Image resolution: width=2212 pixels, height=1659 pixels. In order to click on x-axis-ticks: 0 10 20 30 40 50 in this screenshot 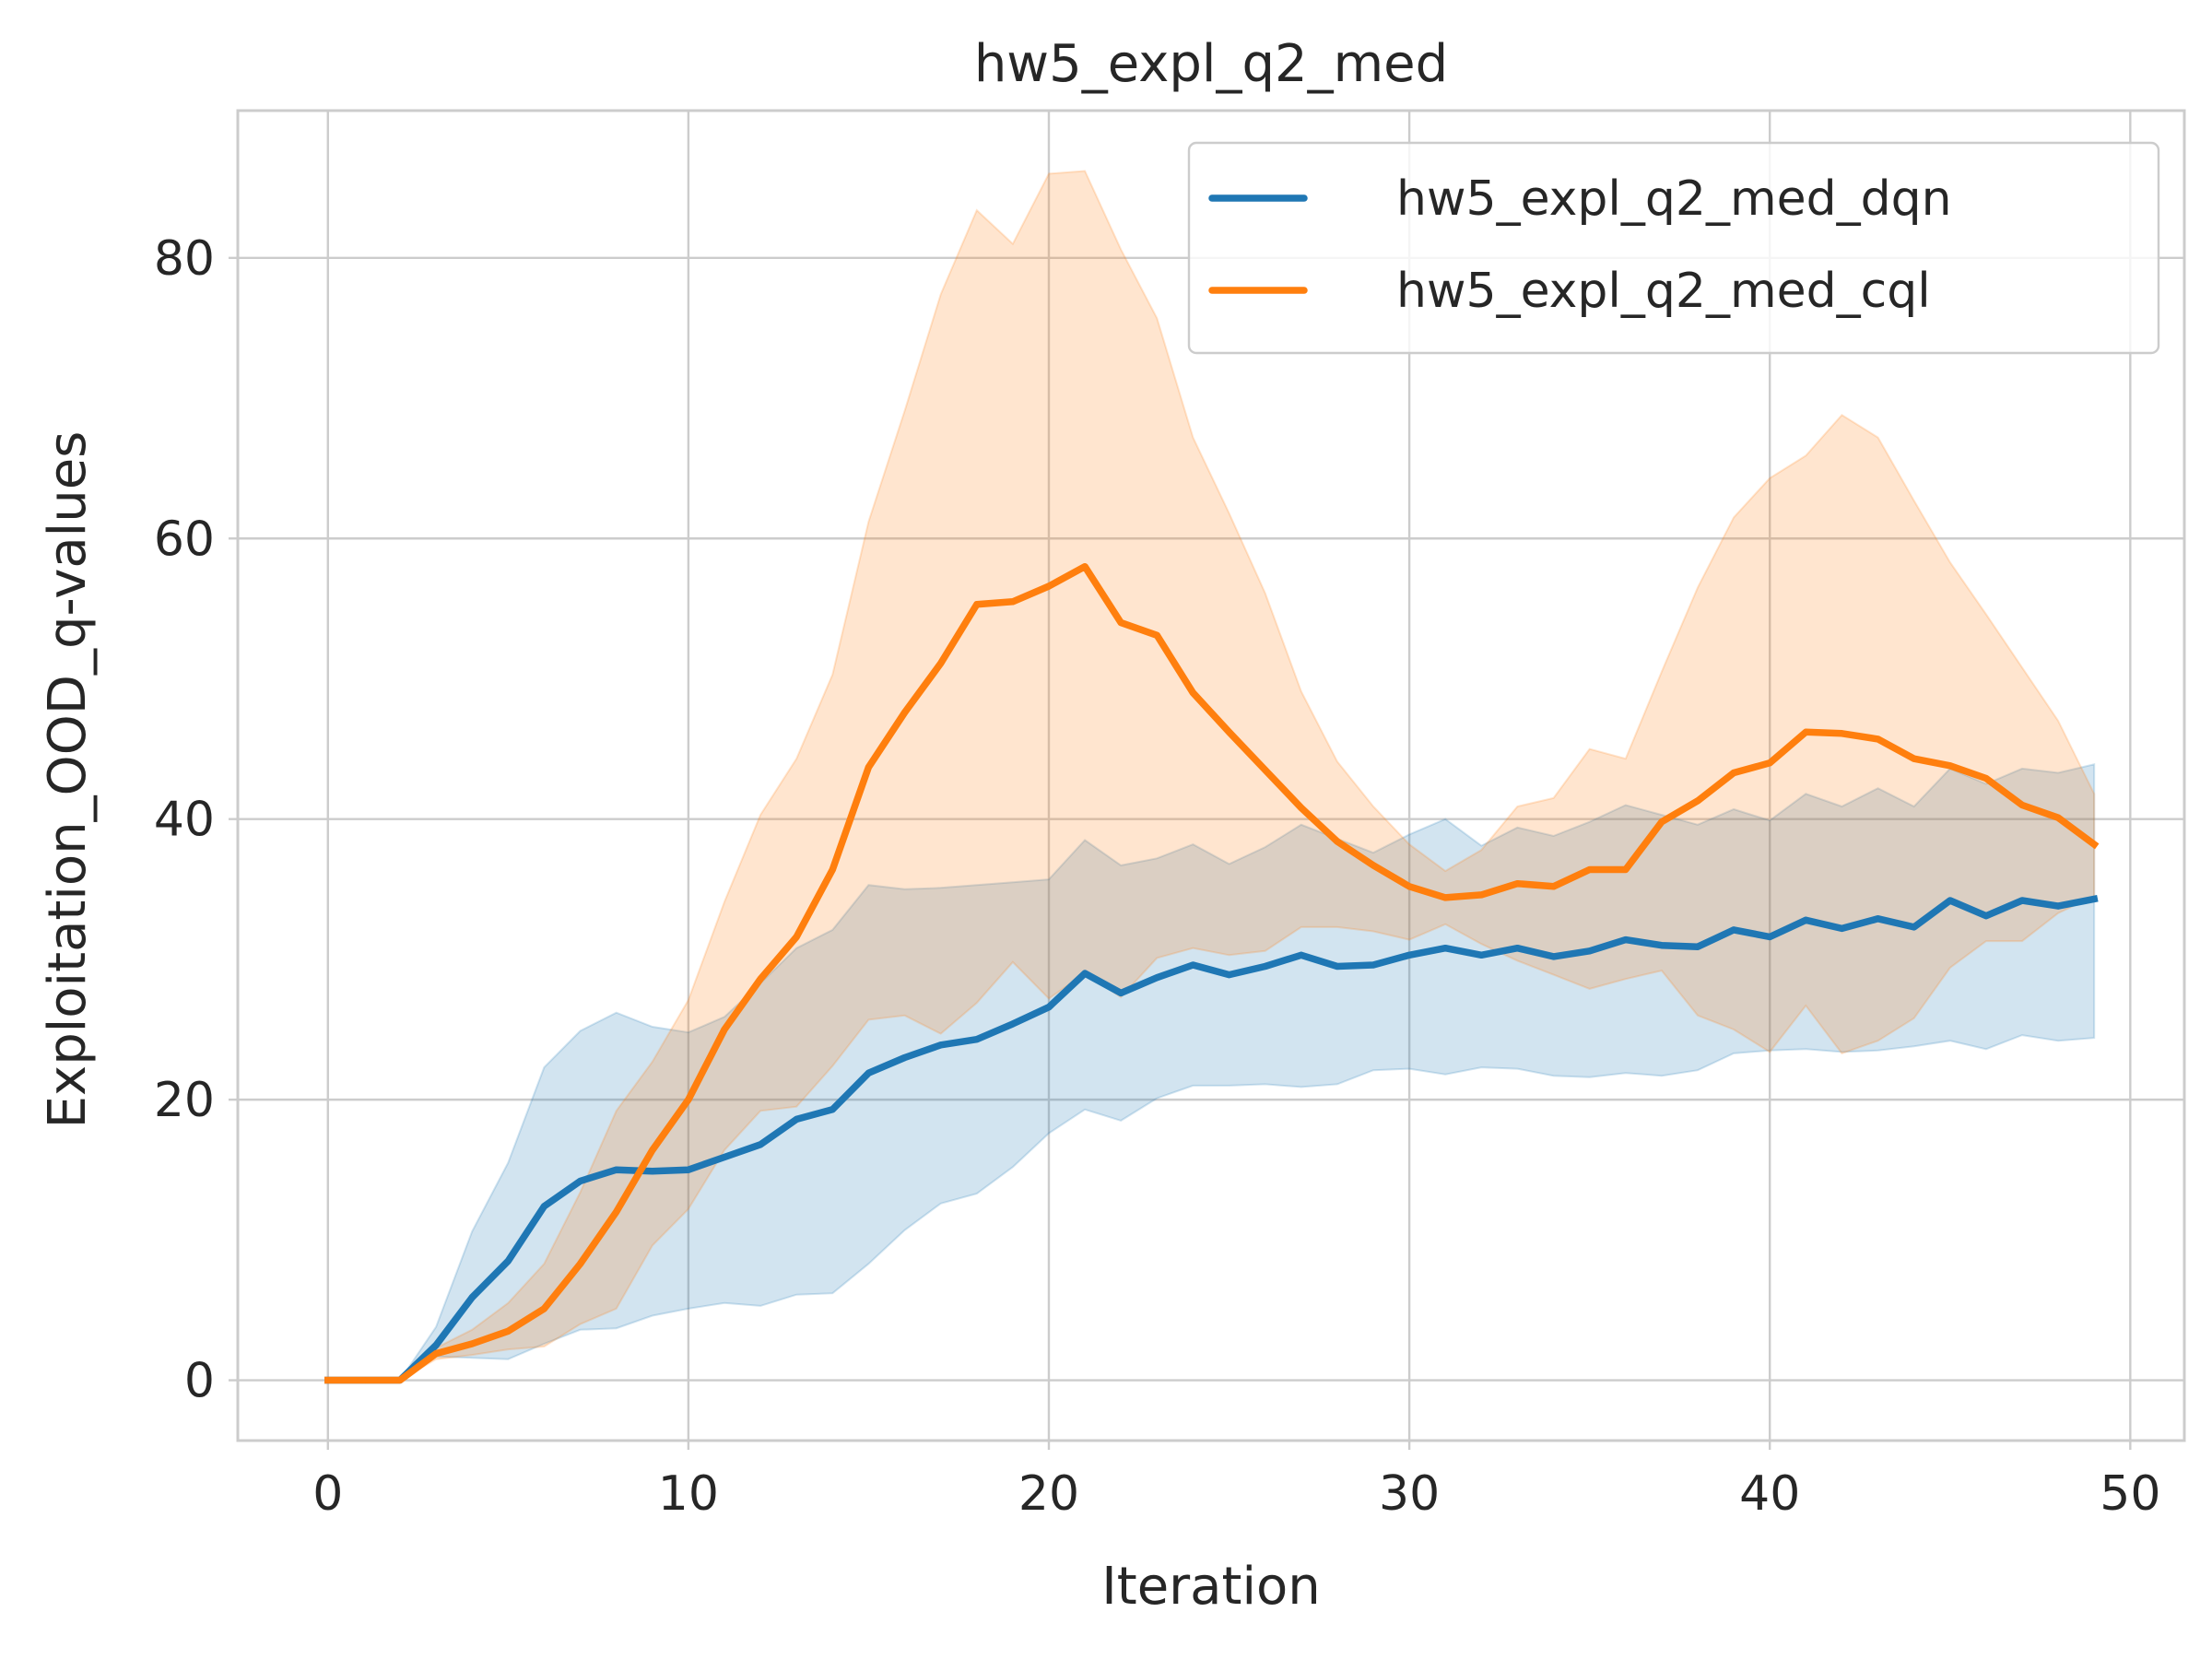, I will do `click(1236, 1481)`.